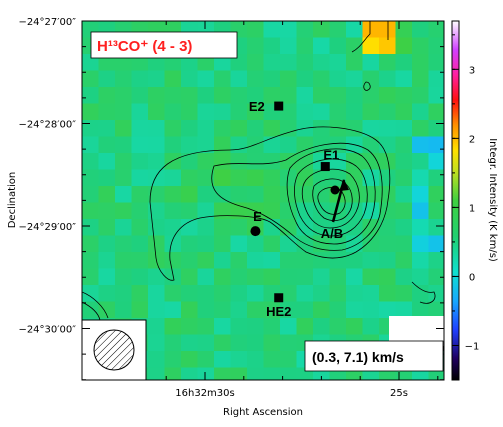 Image resolution: width=503 pixels, height=427 pixels. Describe the element at coordinates (492, 200) in the screenshot. I see `colorbar-label: Integr. Intensity (K km/s)` at that location.